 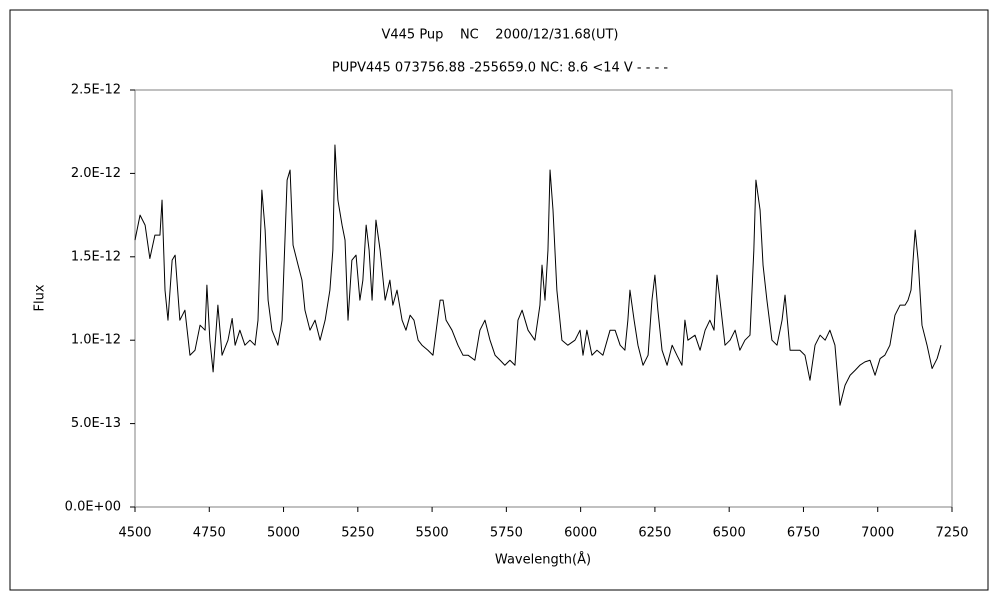 I want to click on x-axis-label: Wavelength(Å), so click(x=543, y=560).